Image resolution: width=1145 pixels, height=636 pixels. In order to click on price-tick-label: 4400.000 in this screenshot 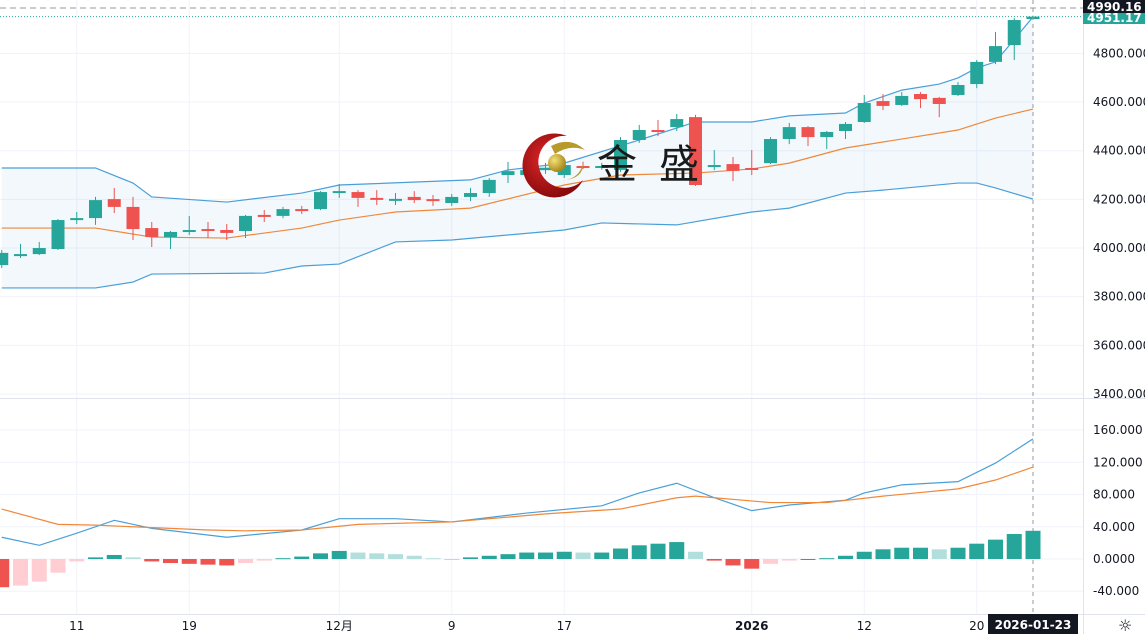, I will do `click(1119, 151)`.